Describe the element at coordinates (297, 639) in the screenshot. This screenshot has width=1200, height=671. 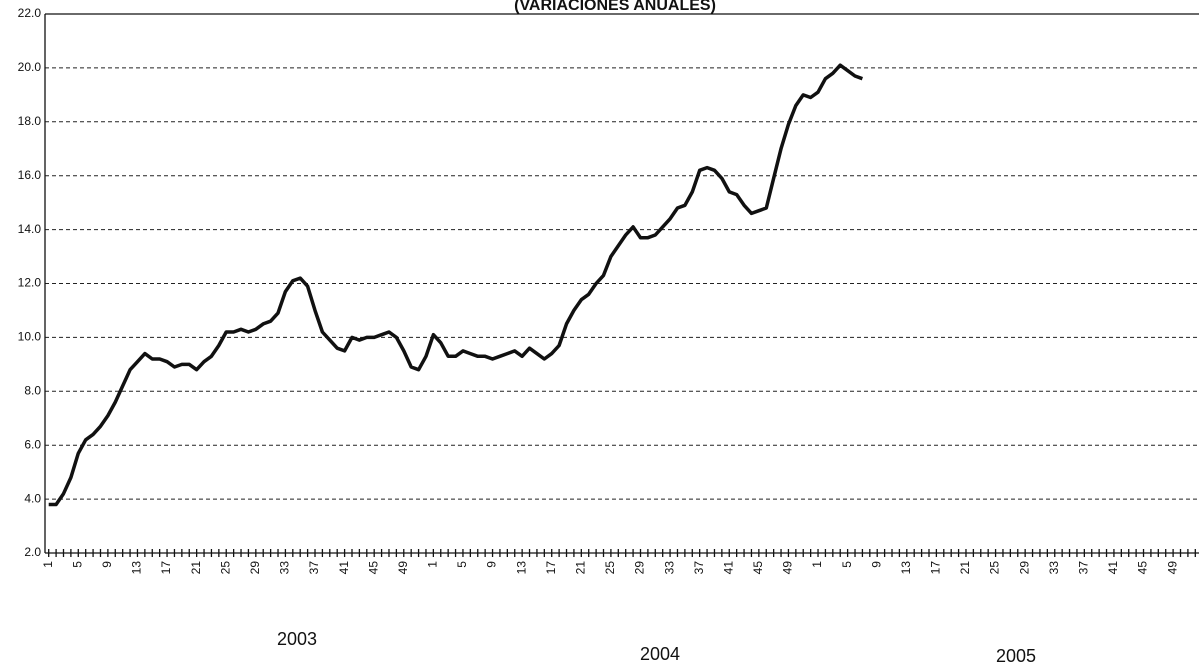
I see `year-label: 2003` at that location.